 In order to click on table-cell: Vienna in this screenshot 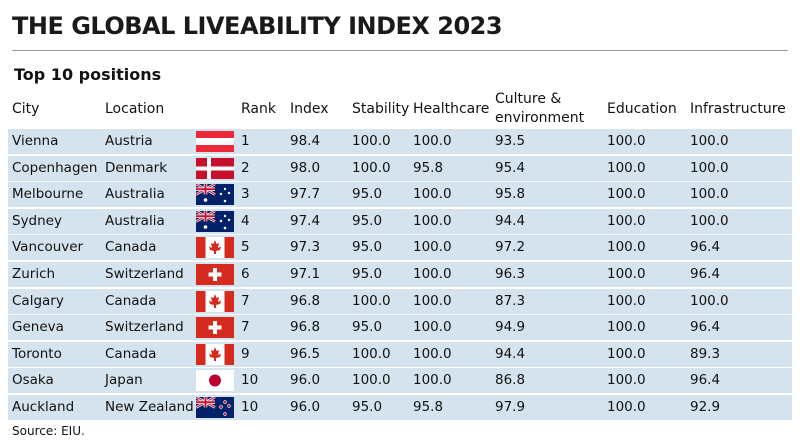, I will do `click(35, 141)`.